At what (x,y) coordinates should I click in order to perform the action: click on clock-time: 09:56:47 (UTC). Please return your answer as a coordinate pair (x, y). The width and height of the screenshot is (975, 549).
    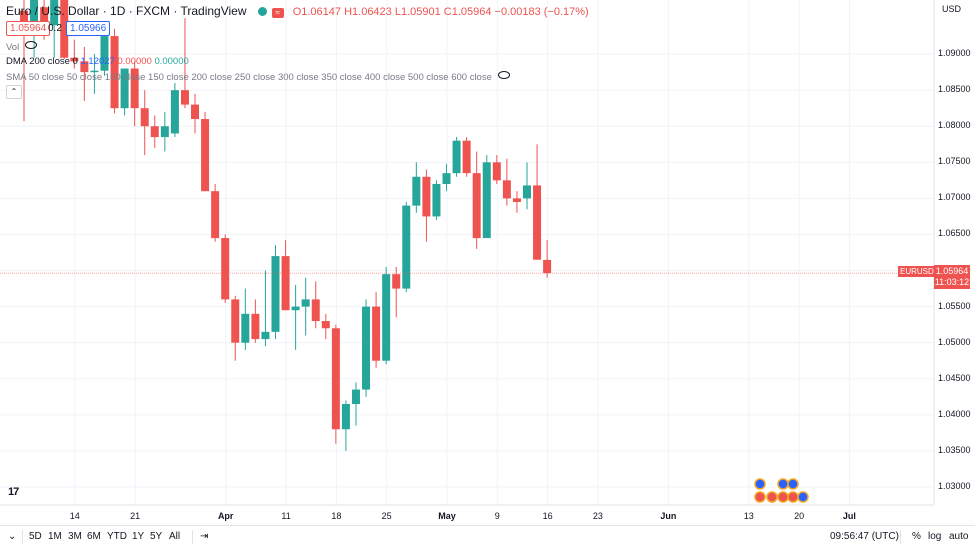
    Looking at the image, I should click on (864, 536).